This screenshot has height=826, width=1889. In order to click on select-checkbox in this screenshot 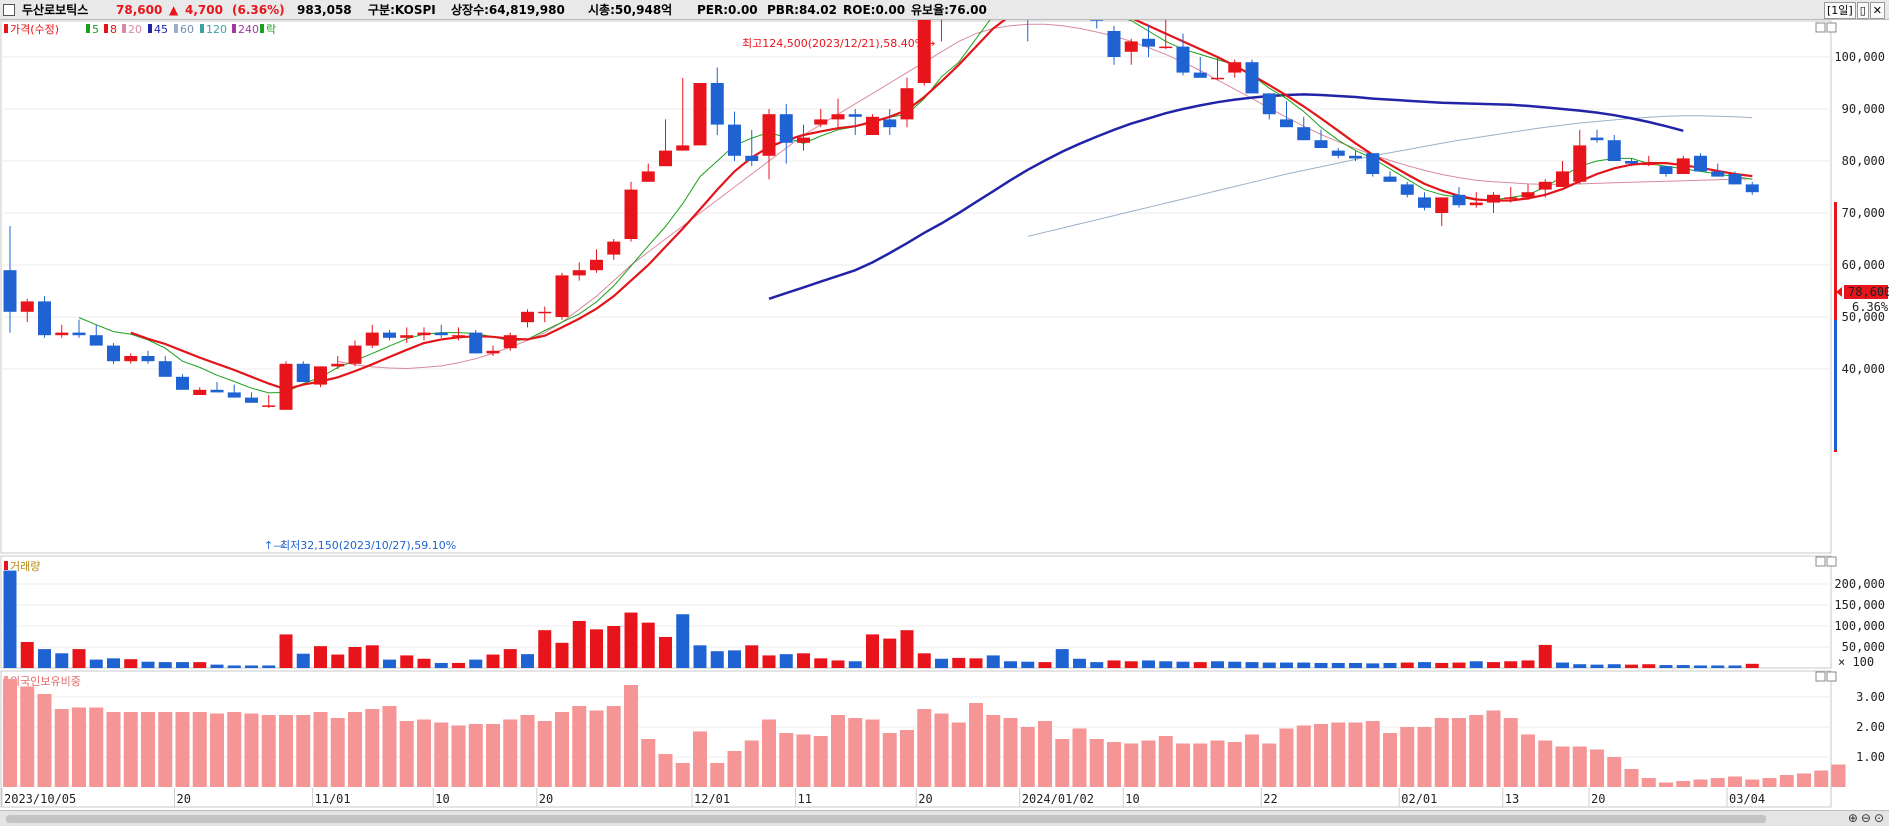, I will do `click(9, 10)`.